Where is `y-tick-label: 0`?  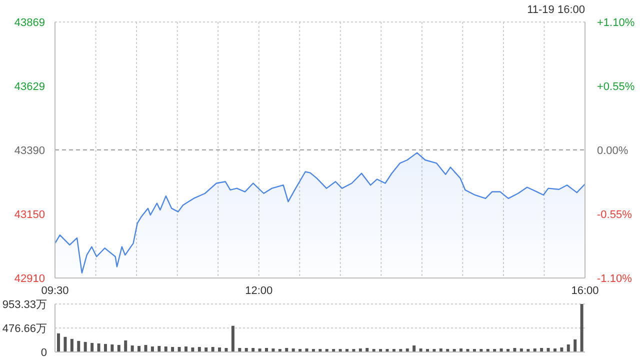
y-tick-label: 0 is located at coordinates (43, 352).